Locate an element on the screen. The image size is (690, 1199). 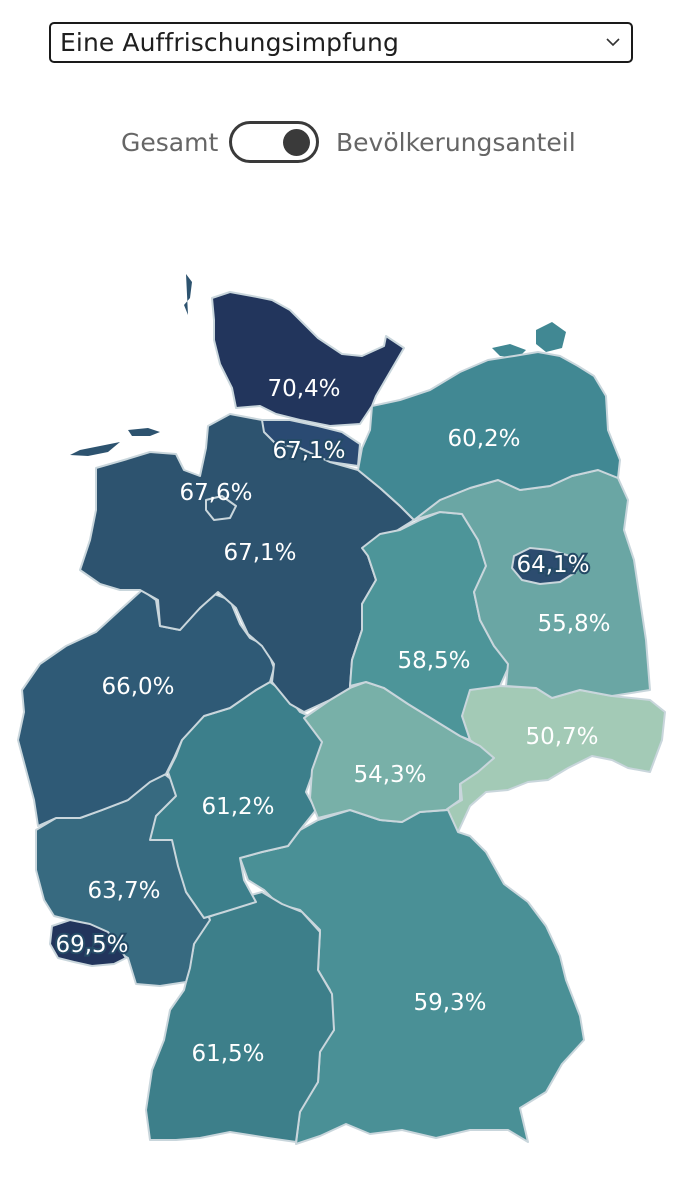
label-rheinland-pfalz: 63,7% is located at coordinates (123, 891).